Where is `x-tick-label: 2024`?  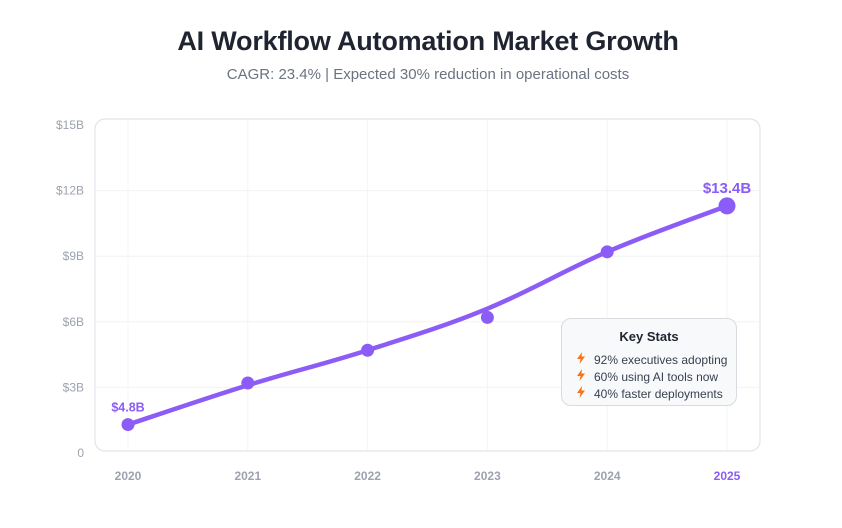 x-tick-label: 2024 is located at coordinates (607, 476).